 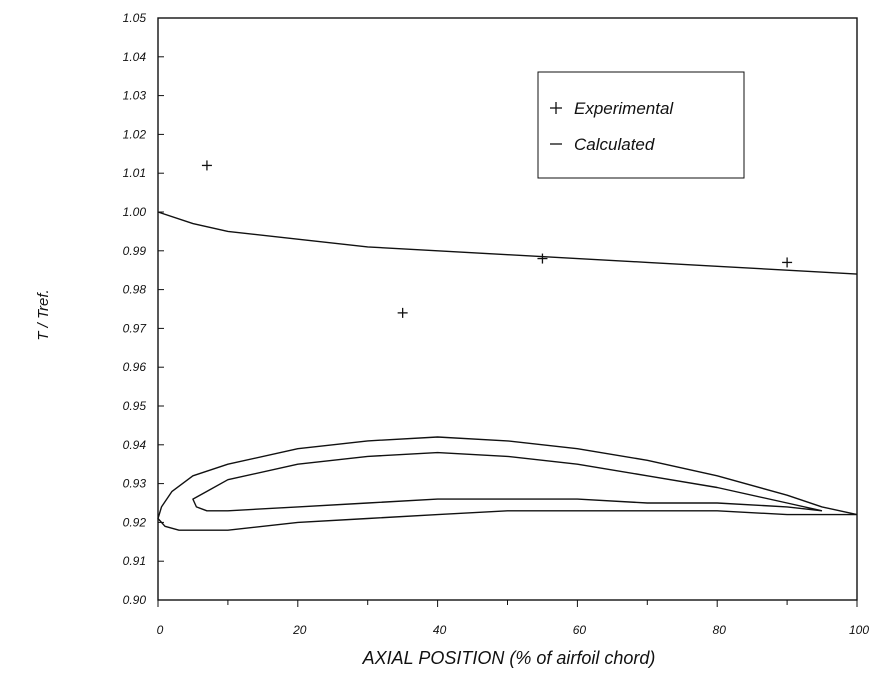 What do you see at coordinates (134, 561) in the screenshot?
I see `y-tick-label: 0.91` at bounding box center [134, 561].